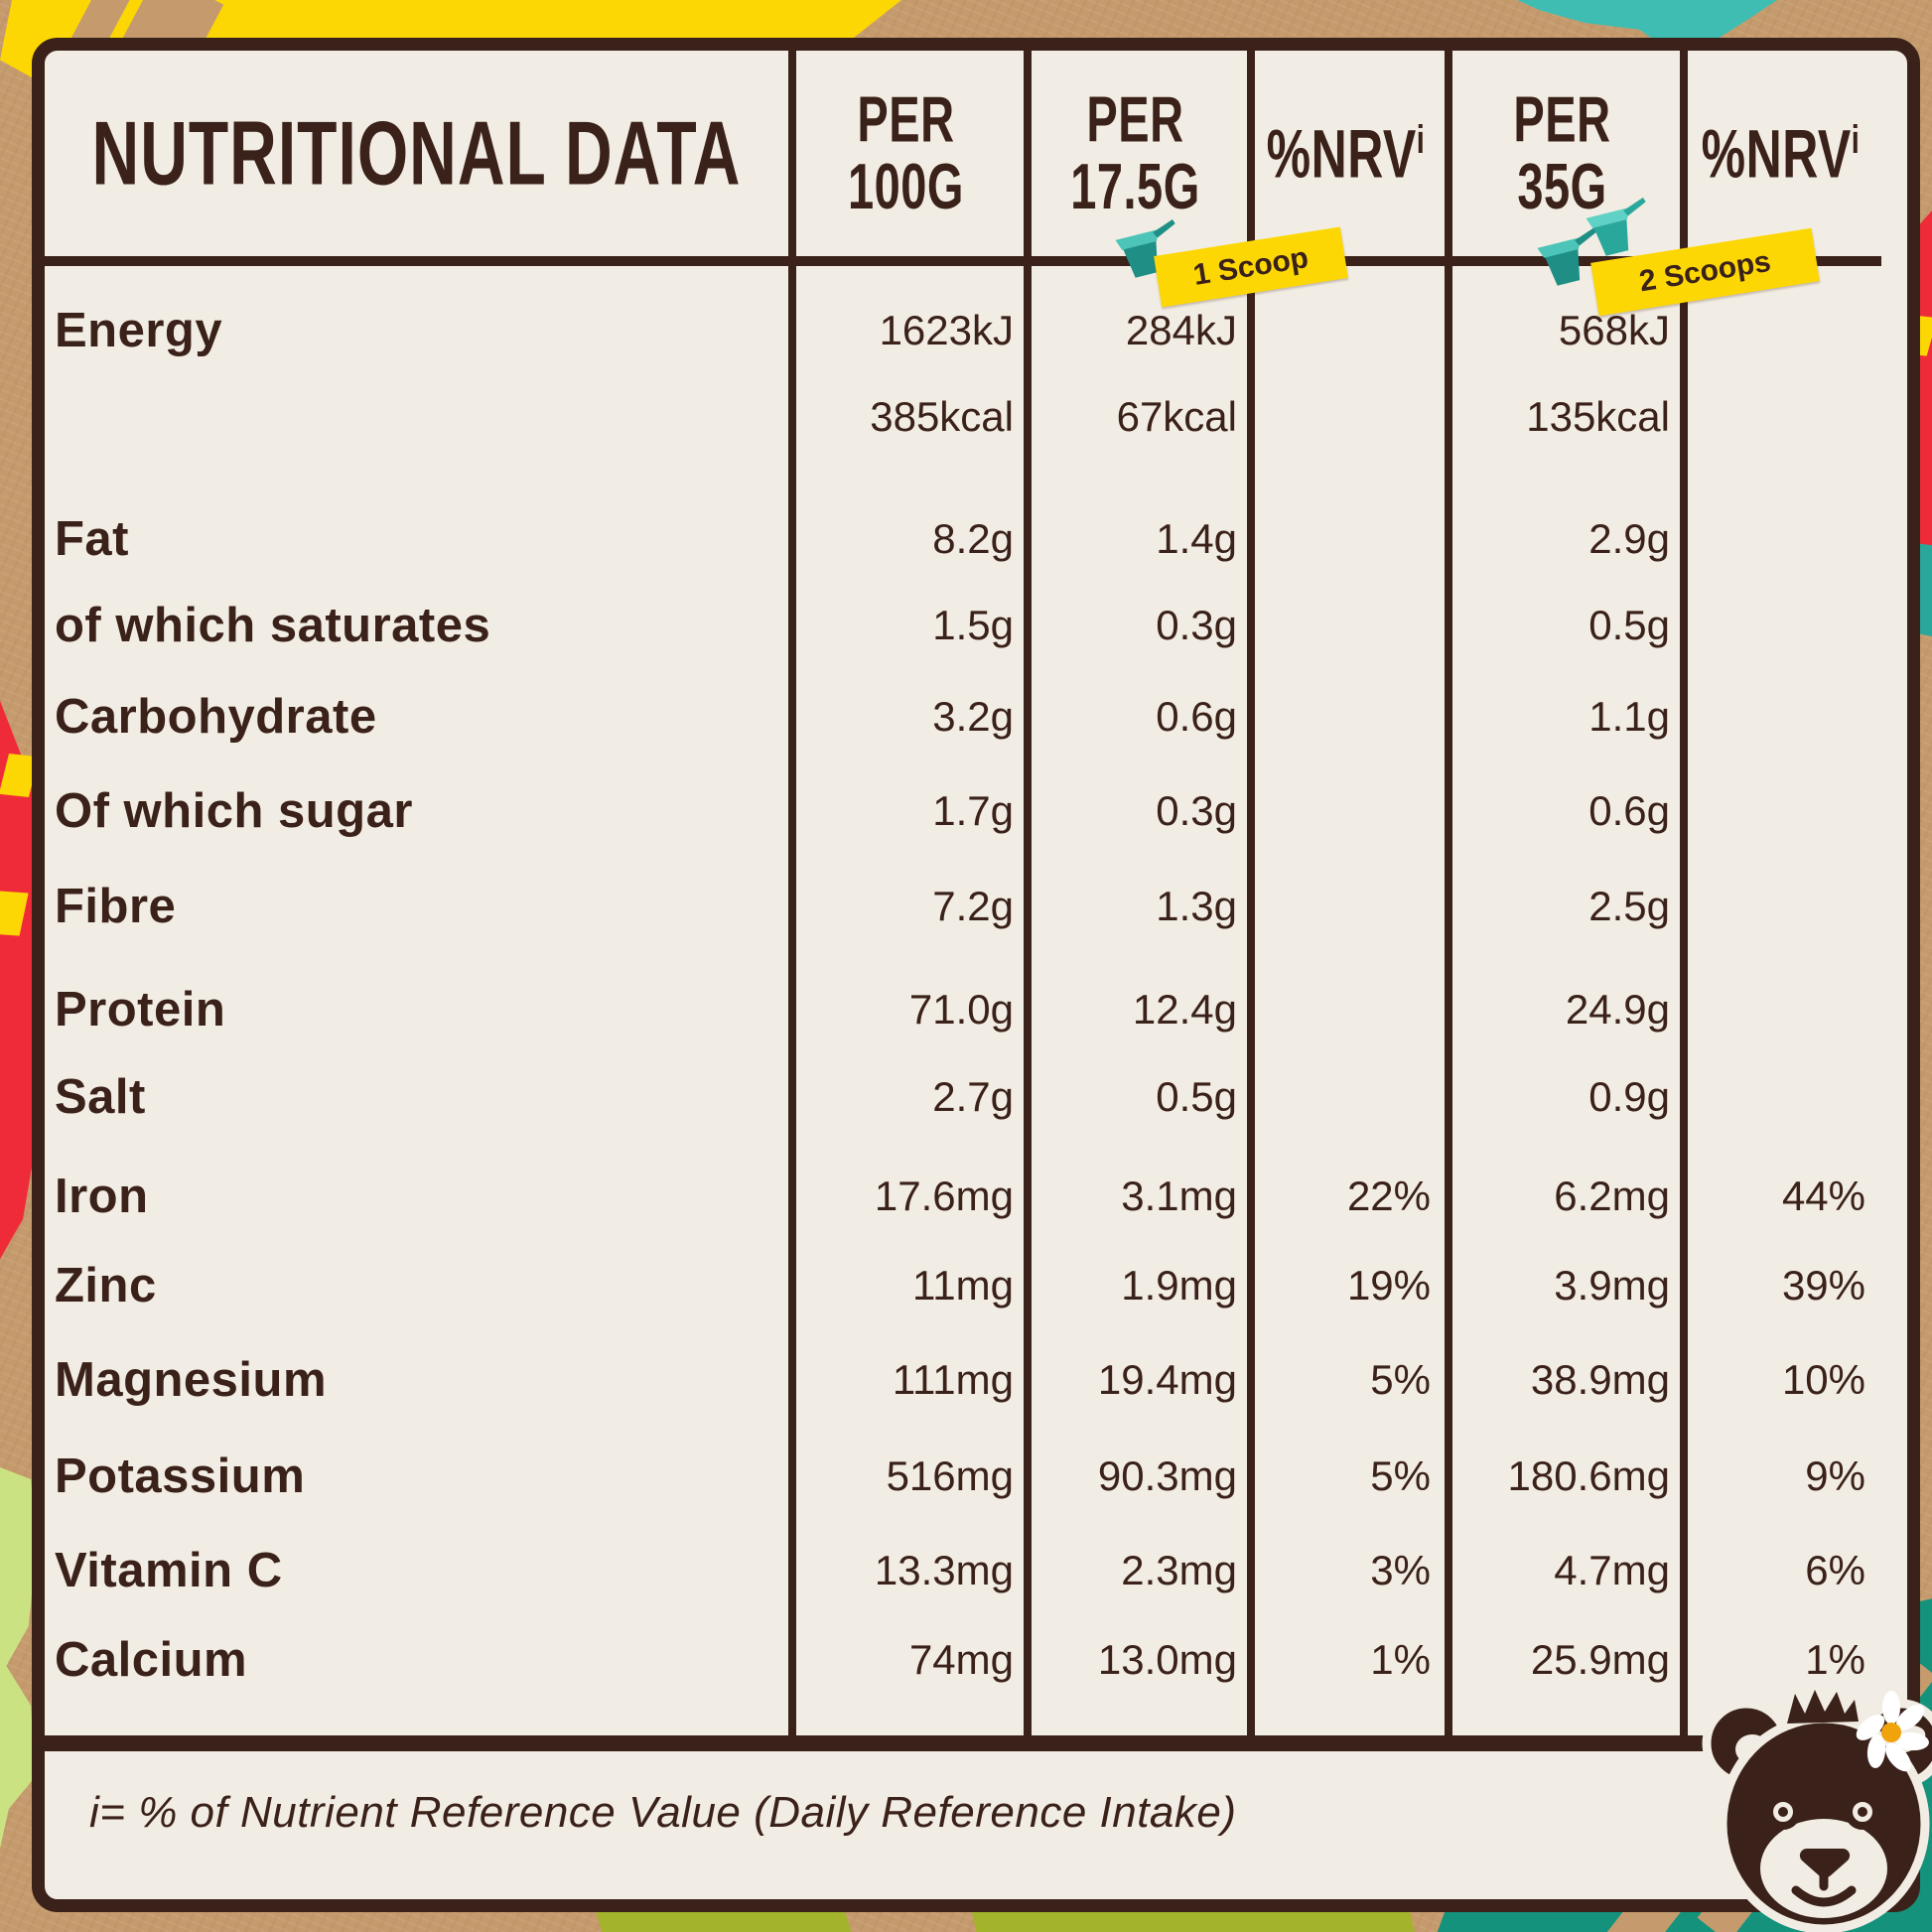 The image size is (1932, 1932). I want to click on column-header-nrv-1scoop: %NRVi, so click(1346, 154).